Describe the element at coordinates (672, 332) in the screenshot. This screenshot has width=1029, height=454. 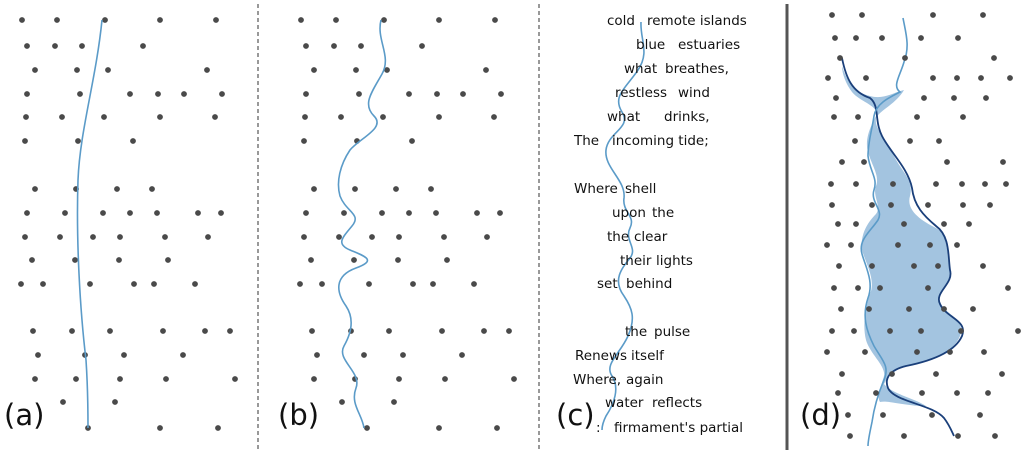
I see `poem-word: pulse` at that location.